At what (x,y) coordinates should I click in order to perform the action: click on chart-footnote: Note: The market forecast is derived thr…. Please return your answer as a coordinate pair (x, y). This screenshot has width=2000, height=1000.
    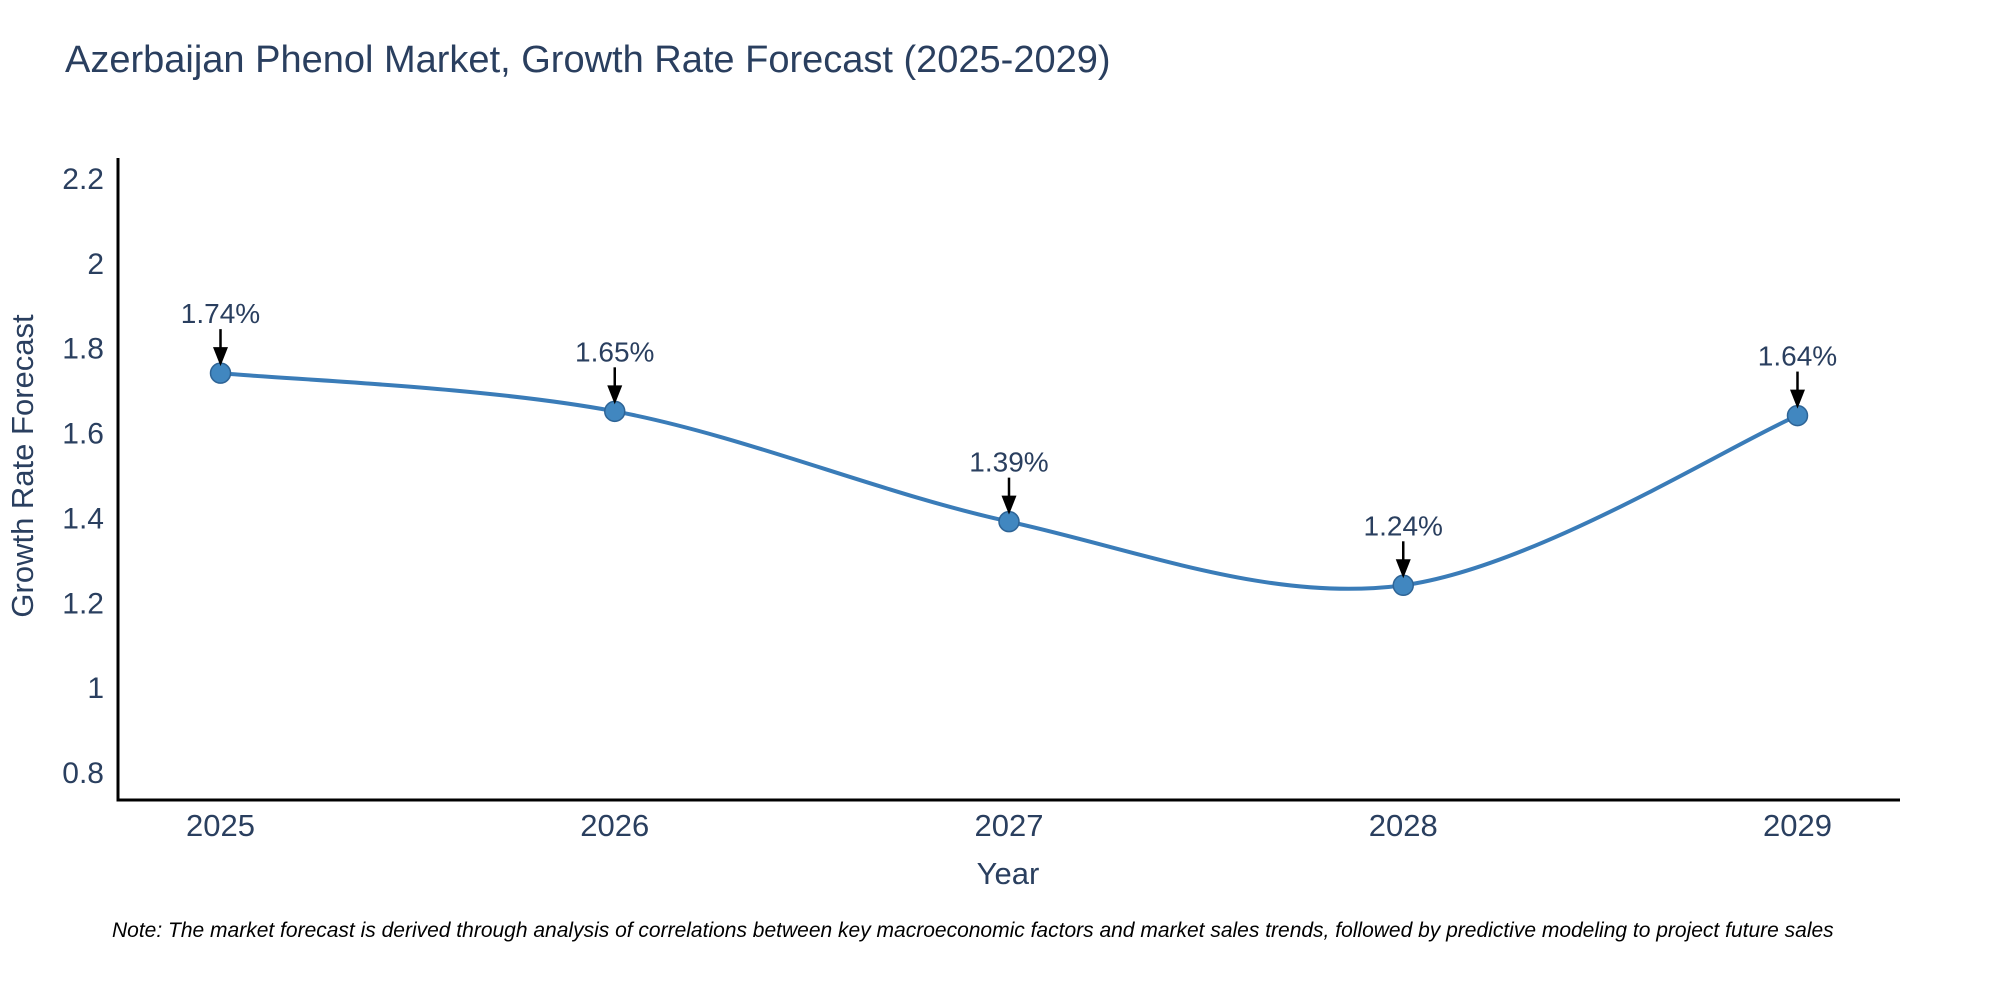
    Looking at the image, I should click on (973, 930).